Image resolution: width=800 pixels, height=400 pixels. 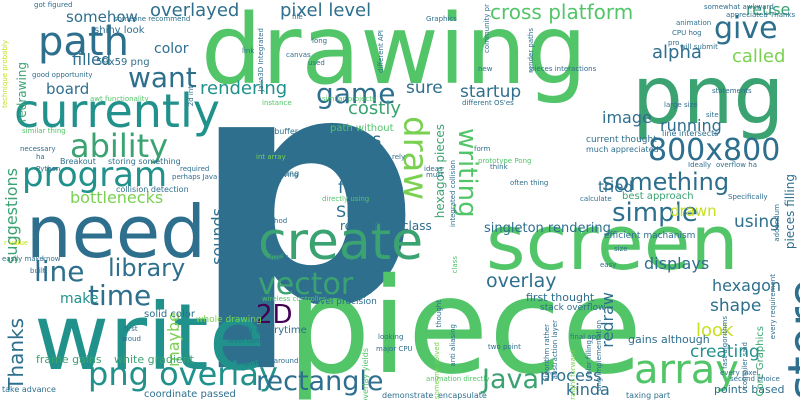 What do you see at coordinates (195, 177) in the screenshot?
I see `word-perhaps-java: perhaps Java` at bounding box center [195, 177].